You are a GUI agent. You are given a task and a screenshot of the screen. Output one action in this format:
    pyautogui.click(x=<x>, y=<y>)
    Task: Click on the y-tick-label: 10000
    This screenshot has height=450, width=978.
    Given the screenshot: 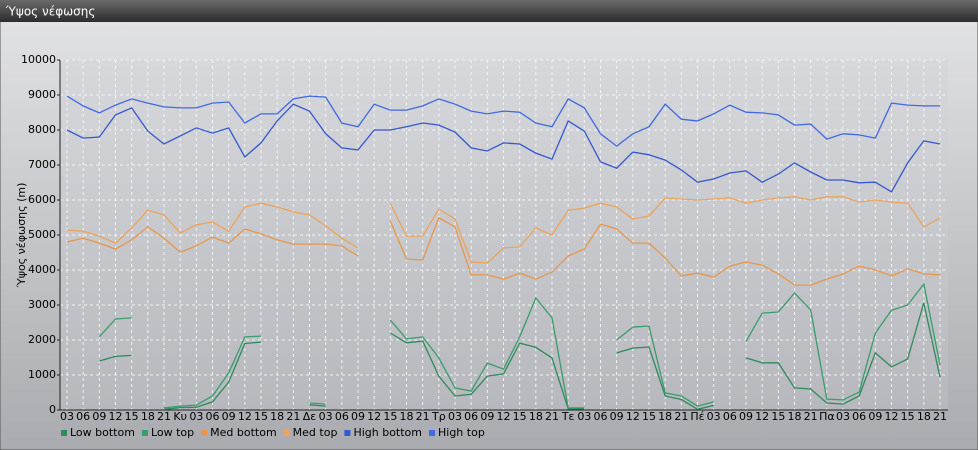 What is the action you would take?
    pyautogui.click(x=38, y=59)
    